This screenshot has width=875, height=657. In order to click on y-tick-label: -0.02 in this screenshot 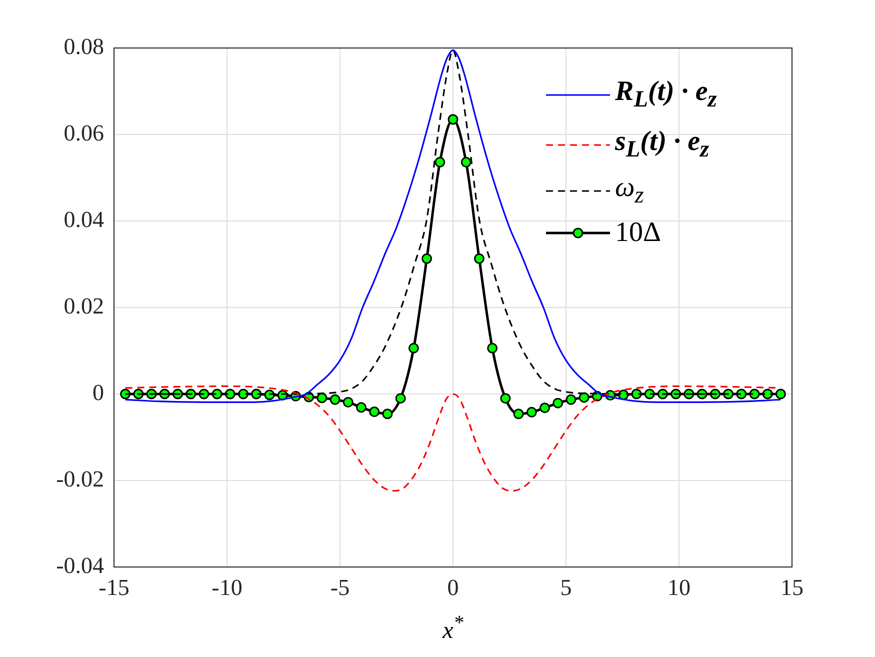, I will do `click(80, 479)`.